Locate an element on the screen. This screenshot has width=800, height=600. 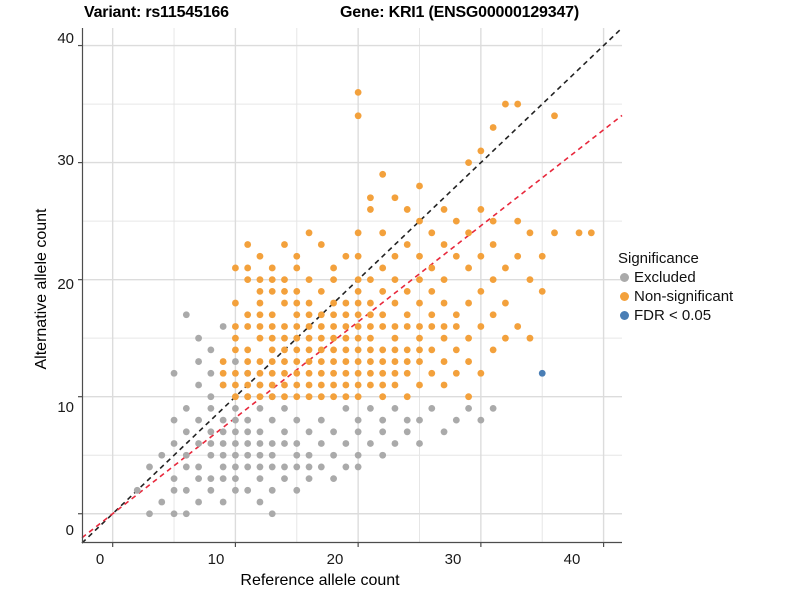
variant-title: Variant: rs11545166 is located at coordinates (156, 12).